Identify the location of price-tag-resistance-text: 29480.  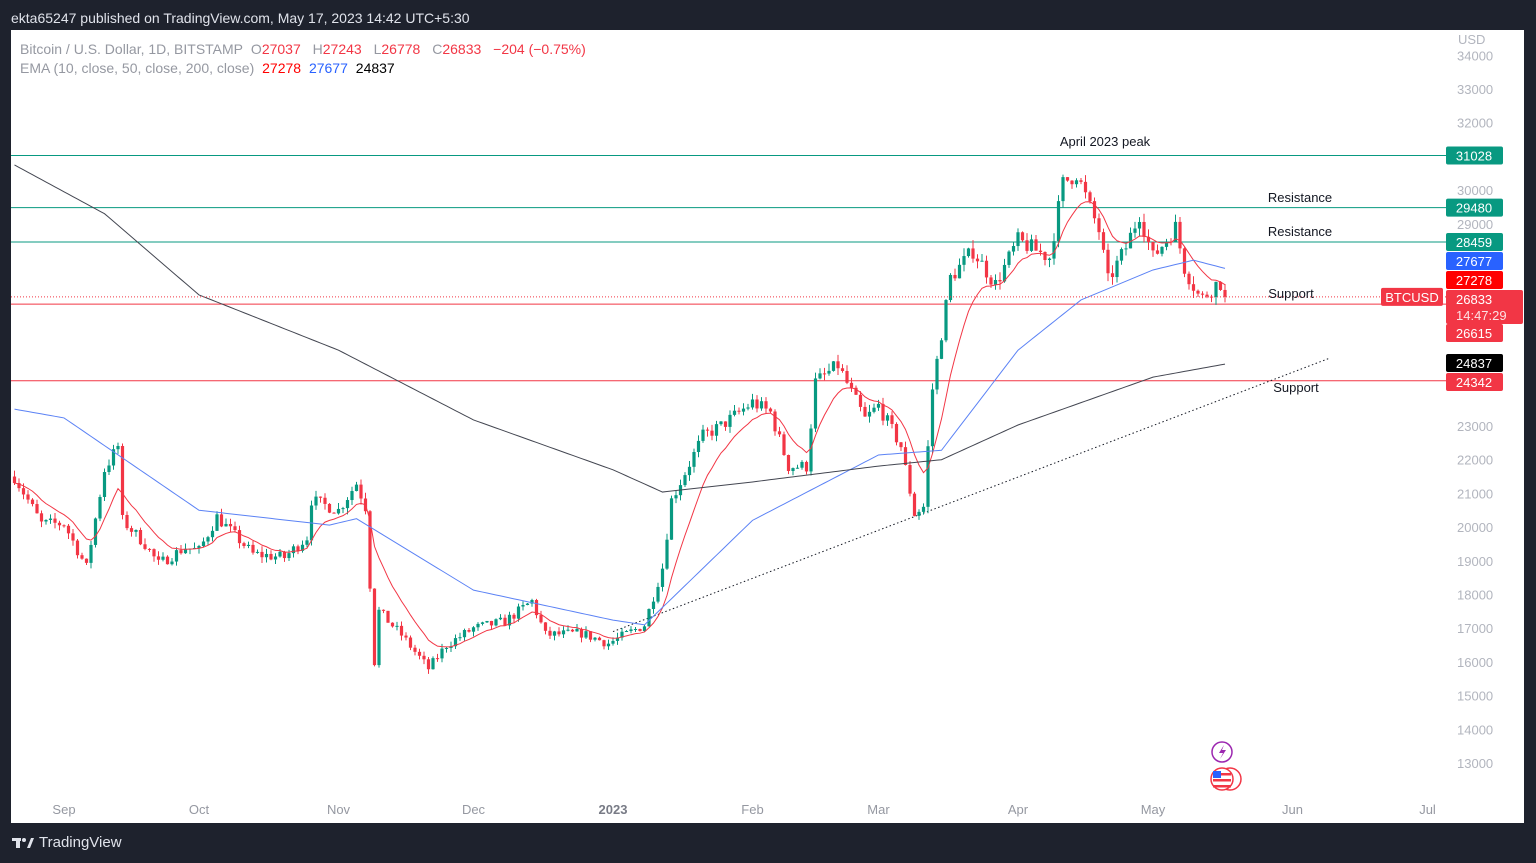
(1474, 208).